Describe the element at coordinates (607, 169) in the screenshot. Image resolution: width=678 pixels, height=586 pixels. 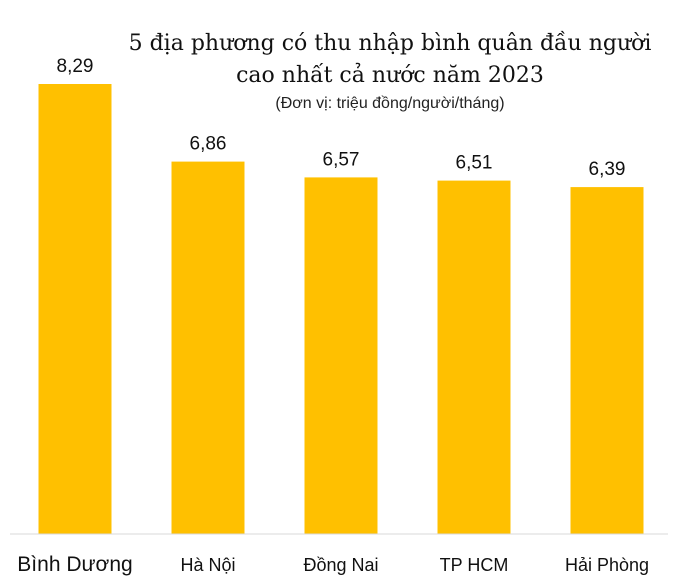
I see `value-label-4: 6,39` at that location.